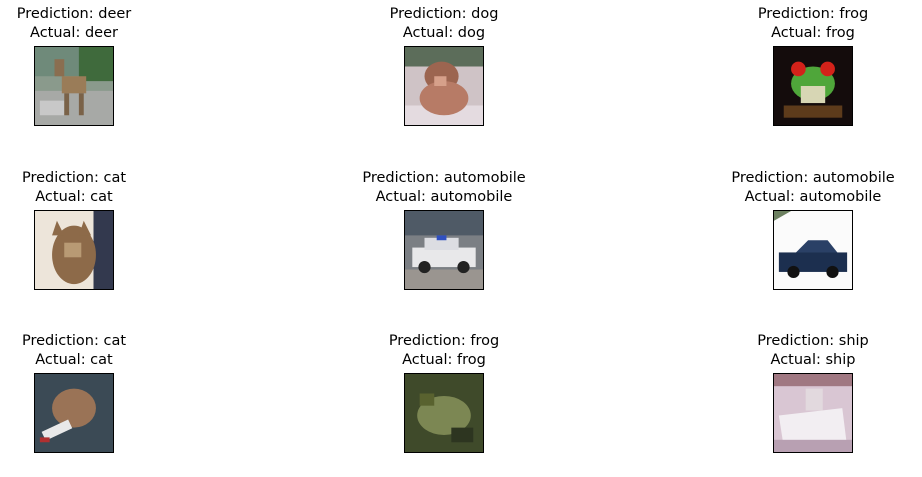 The width and height of the screenshot is (922, 477). I want to click on actual-label: Actual: dog, so click(444, 33).